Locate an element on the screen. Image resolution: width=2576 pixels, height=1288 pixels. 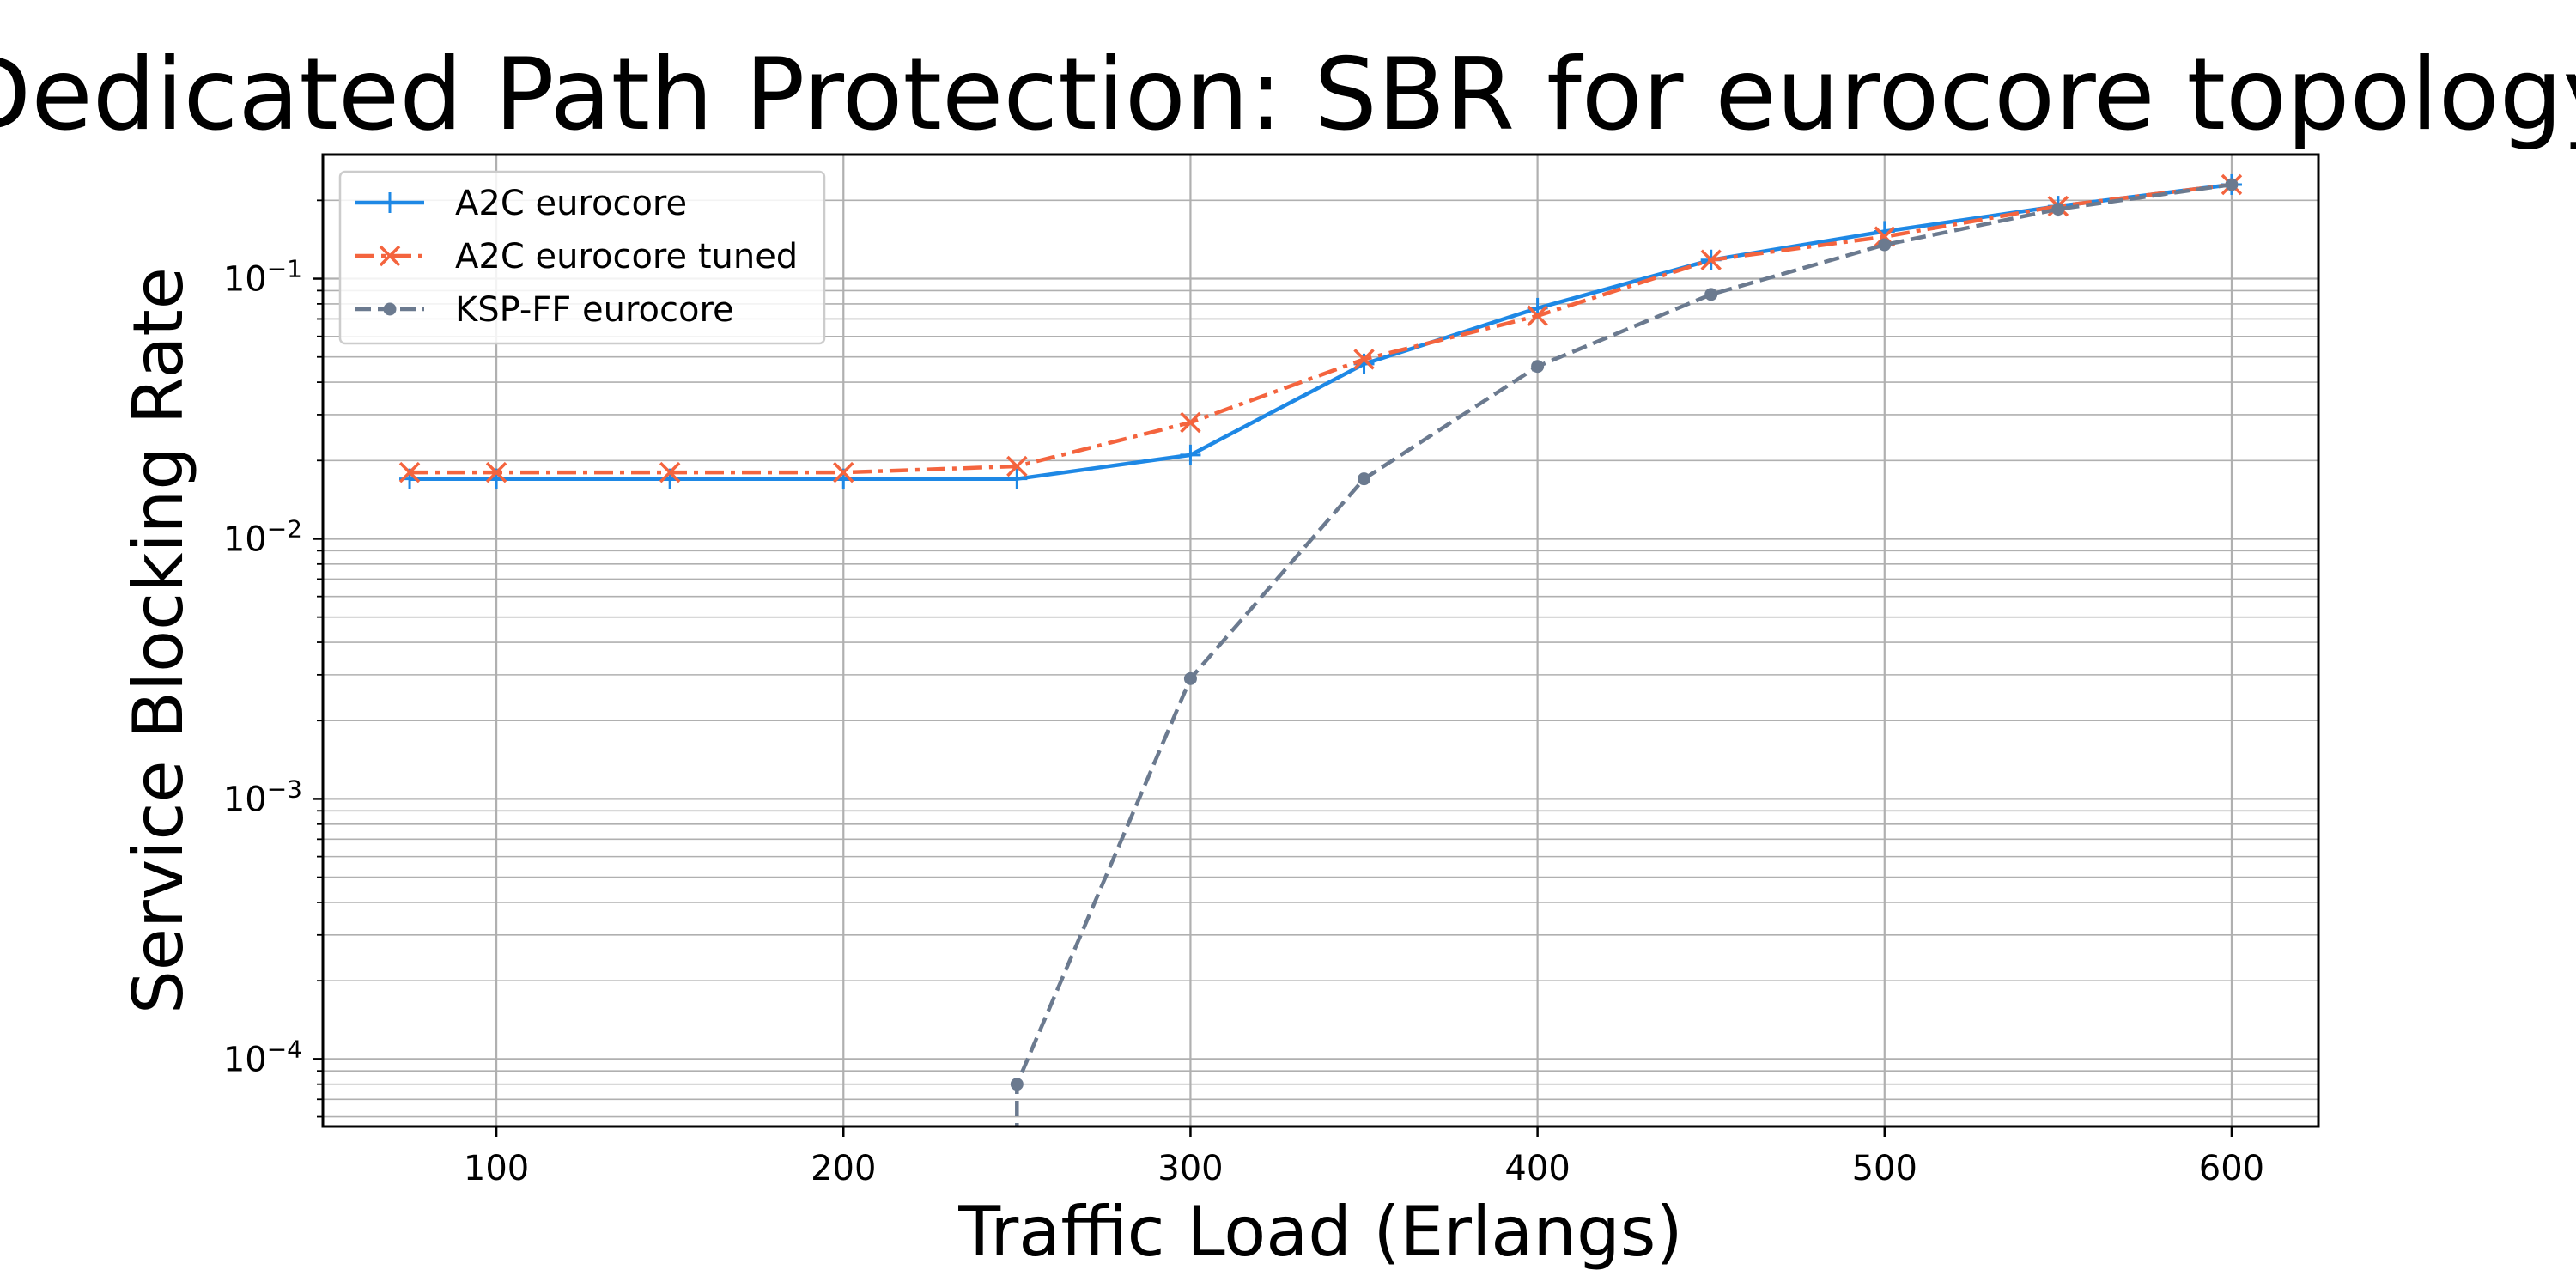
legend-marker-ksp-ff-eurocore is located at coordinates (390, 309).